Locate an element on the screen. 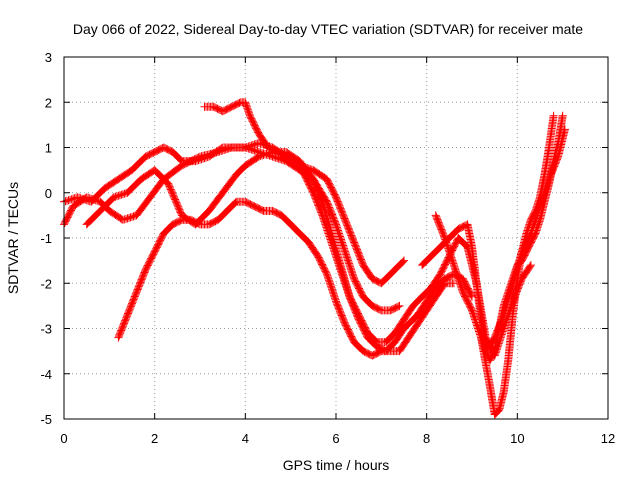 This screenshot has width=640, height=480. y-tick-label: 1 is located at coordinates (48, 148).